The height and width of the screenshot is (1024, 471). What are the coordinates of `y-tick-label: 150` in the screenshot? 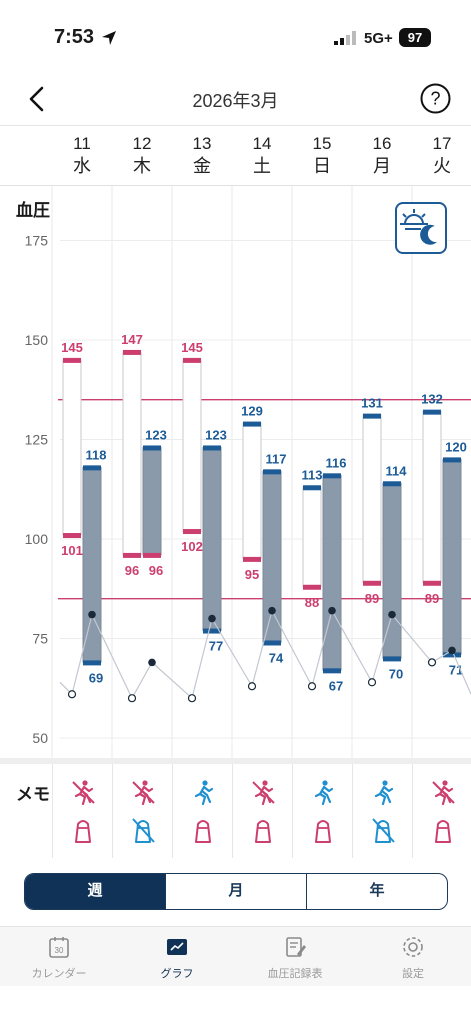 It's located at (37, 340).